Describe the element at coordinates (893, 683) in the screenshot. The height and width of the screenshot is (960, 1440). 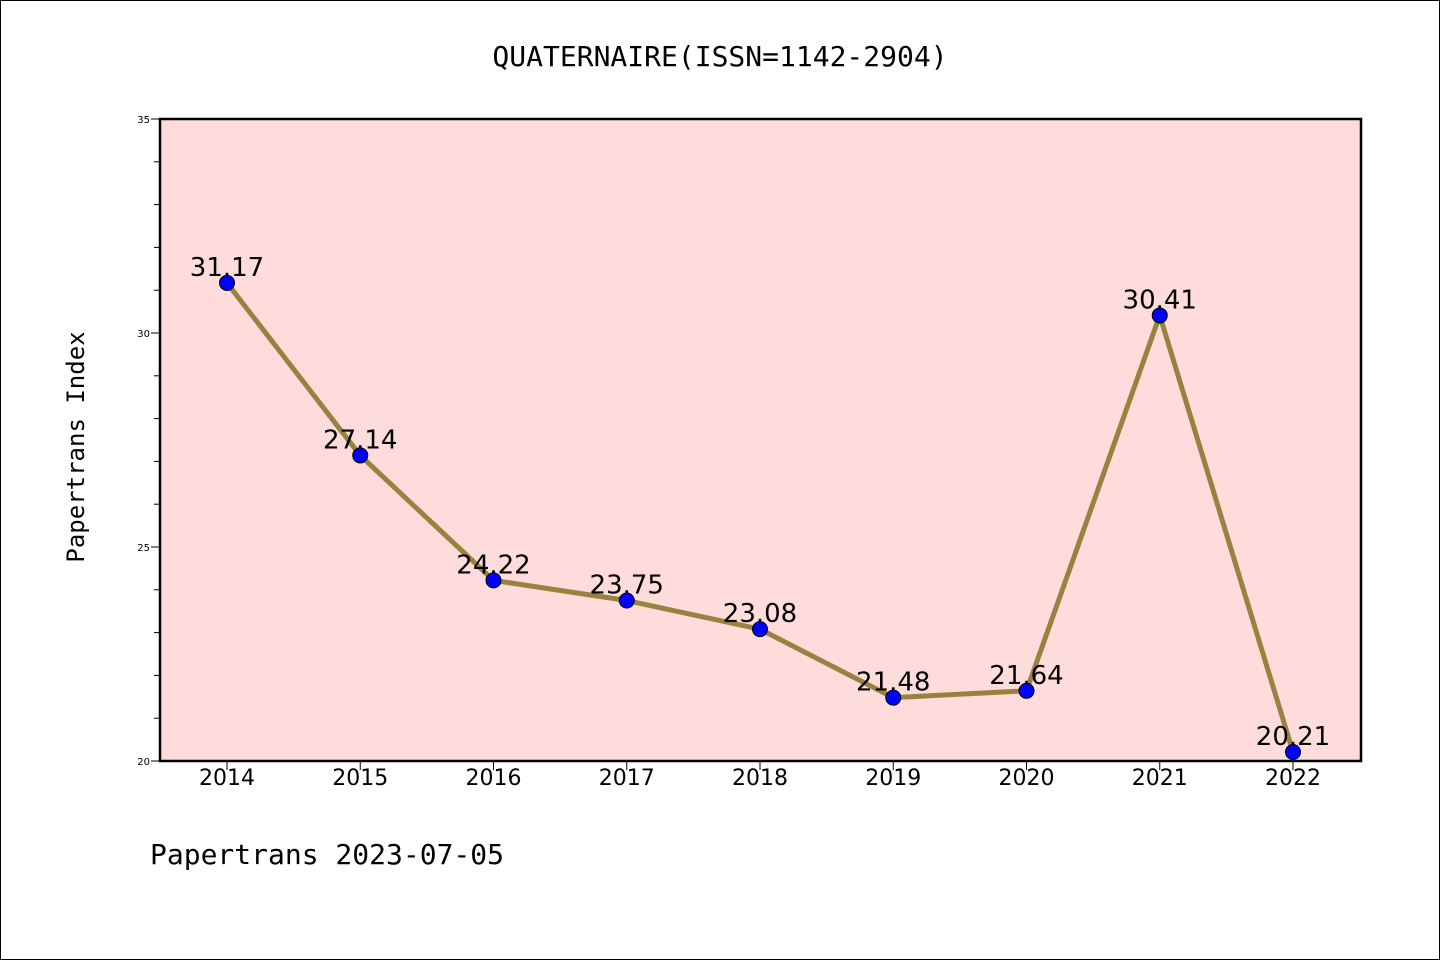
I see `data-label: 21.48` at that location.